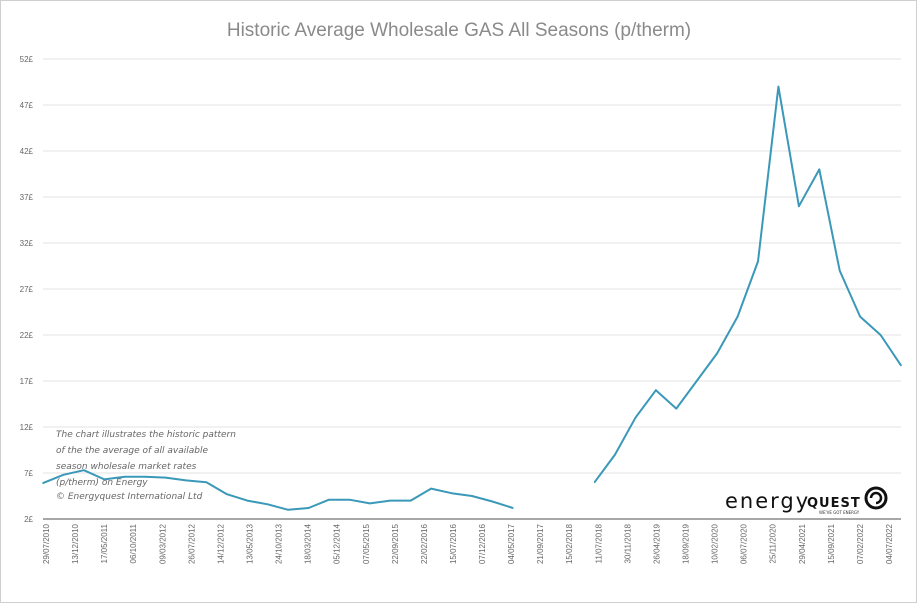 This screenshot has width=917, height=603. What do you see at coordinates (27, 197) in the screenshot?
I see `y-tick-label: 37£` at bounding box center [27, 197].